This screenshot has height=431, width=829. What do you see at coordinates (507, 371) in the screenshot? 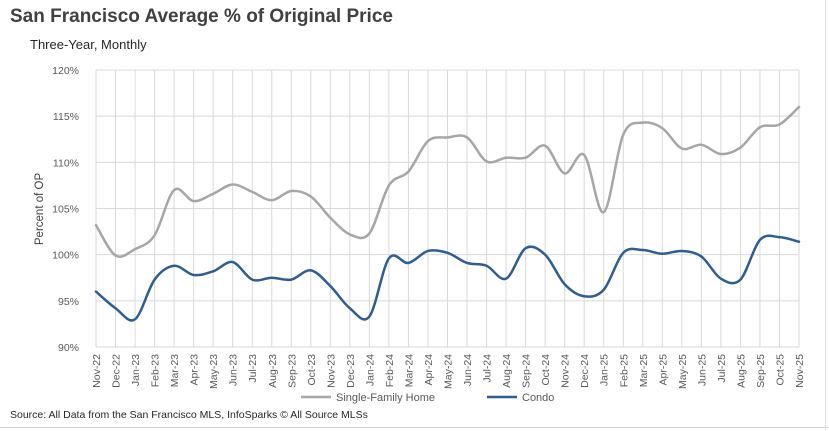
I see `x-tick-label: Aug-24` at bounding box center [507, 371].